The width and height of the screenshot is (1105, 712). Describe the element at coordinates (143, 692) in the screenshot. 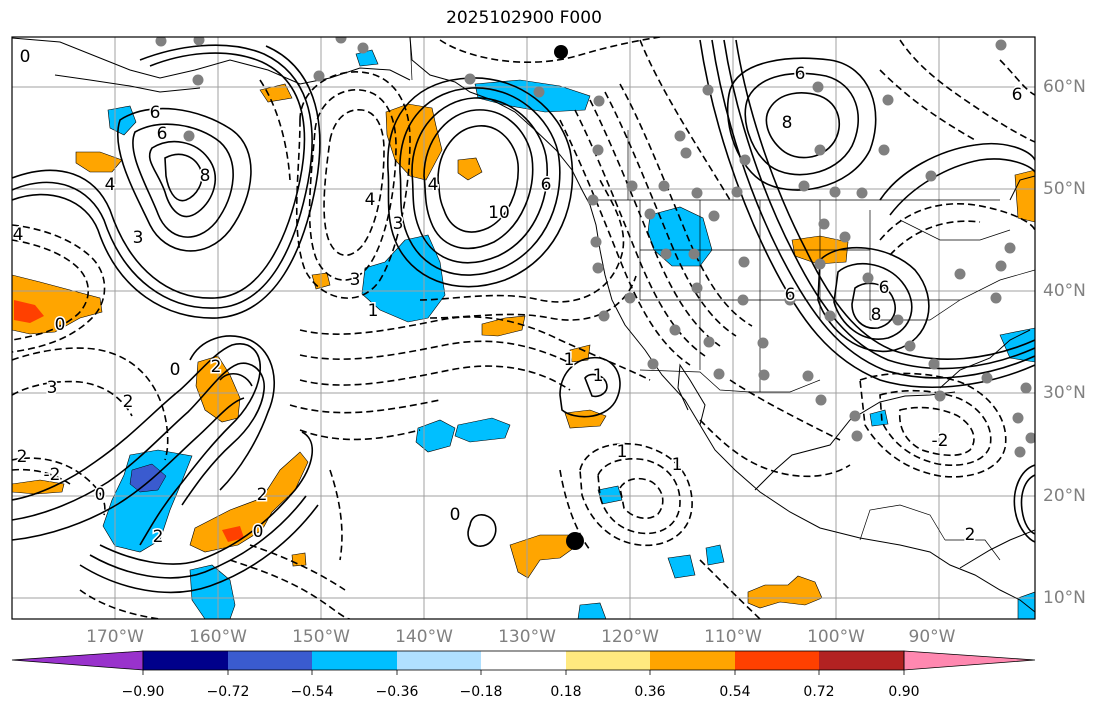

I see `colorbar-tick-label: −0.90` at that location.